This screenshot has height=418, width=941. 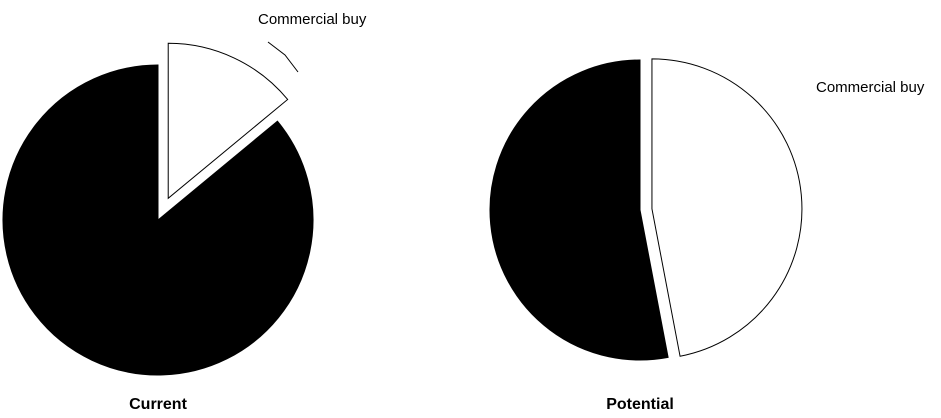 What do you see at coordinates (283, 57) in the screenshot?
I see `leader-line` at bounding box center [283, 57].